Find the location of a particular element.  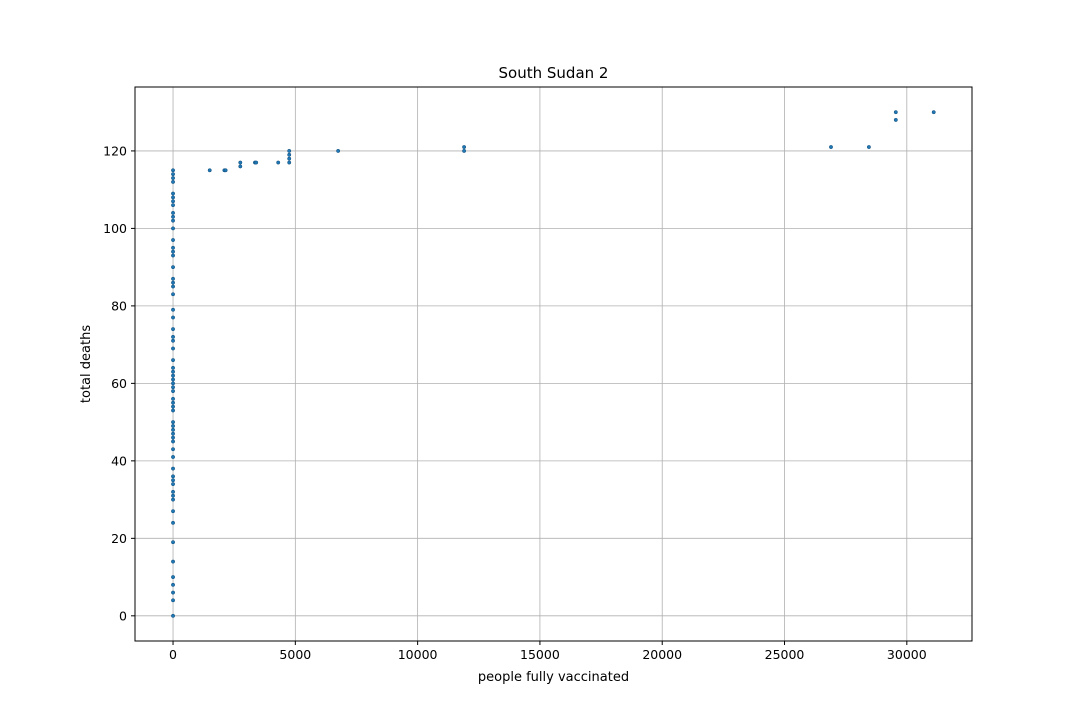

x-tick-label: 10000 is located at coordinates (418, 654).